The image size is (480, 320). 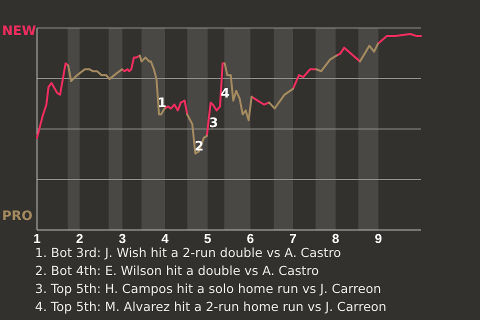 What do you see at coordinates (213, 123) in the screenshot?
I see `annotation: 3` at bounding box center [213, 123].